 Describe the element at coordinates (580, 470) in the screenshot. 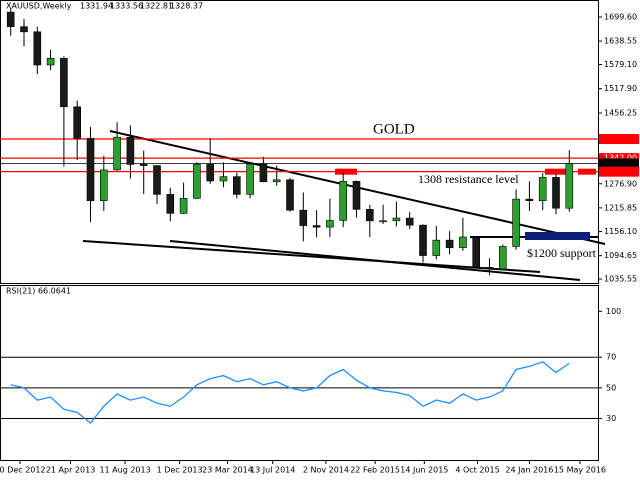

I see `x-tick-label: 15 May 2016` at that location.